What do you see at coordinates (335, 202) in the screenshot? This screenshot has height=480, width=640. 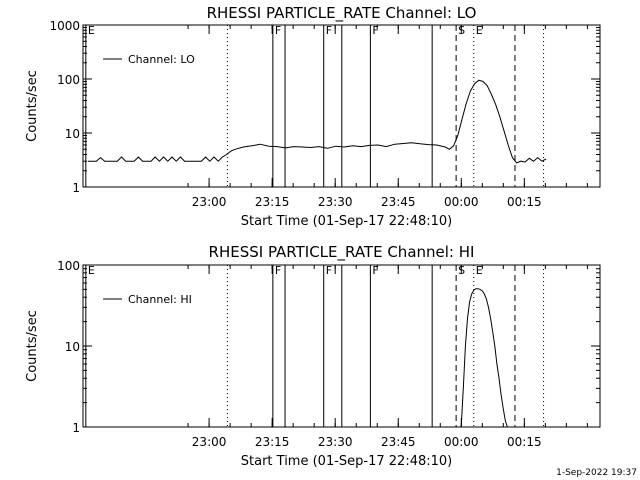 I see `lo-x-tick-label: 23:30` at bounding box center [335, 202].